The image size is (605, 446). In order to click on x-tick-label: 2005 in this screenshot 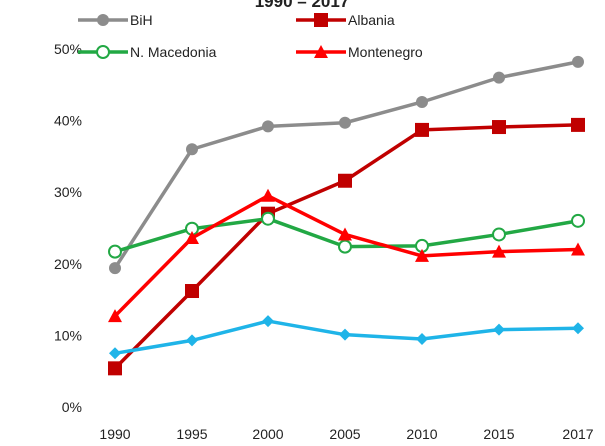, I will do `click(344, 434)`.